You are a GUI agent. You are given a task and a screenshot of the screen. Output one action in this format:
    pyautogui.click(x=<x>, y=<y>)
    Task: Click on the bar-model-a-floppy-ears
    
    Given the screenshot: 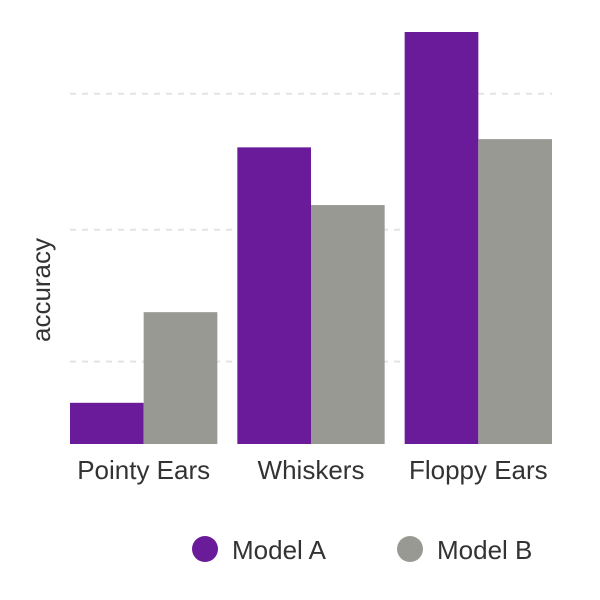 What is the action you would take?
    pyautogui.click(x=441, y=238)
    